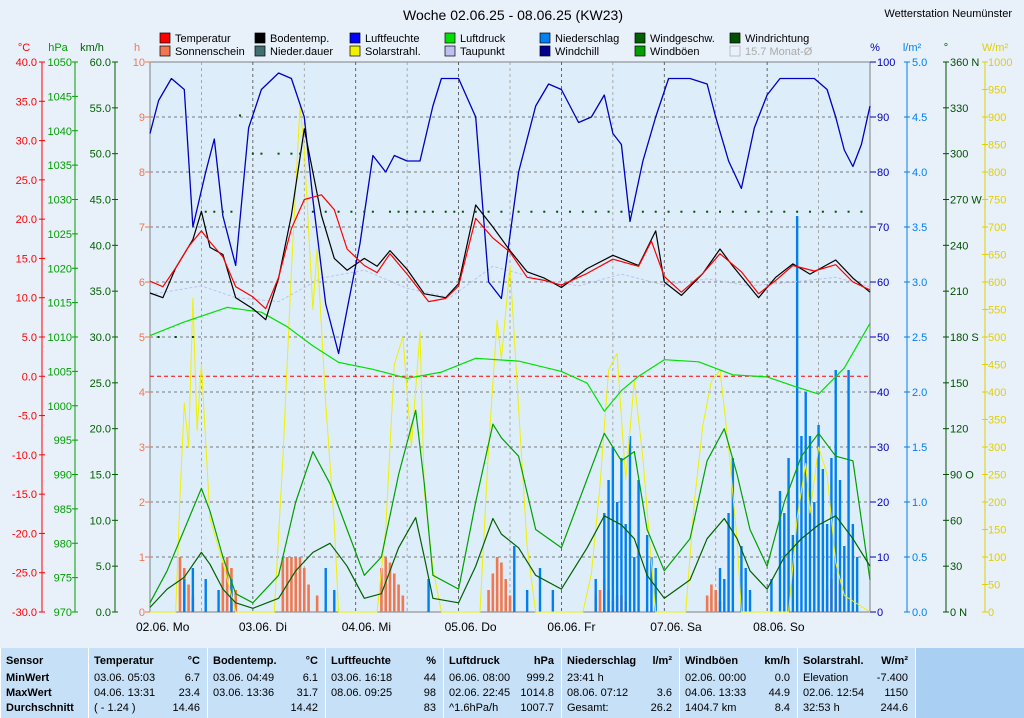  Describe the element at coordinates (384, 683) in the screenshot. I see `table-column` at that location.